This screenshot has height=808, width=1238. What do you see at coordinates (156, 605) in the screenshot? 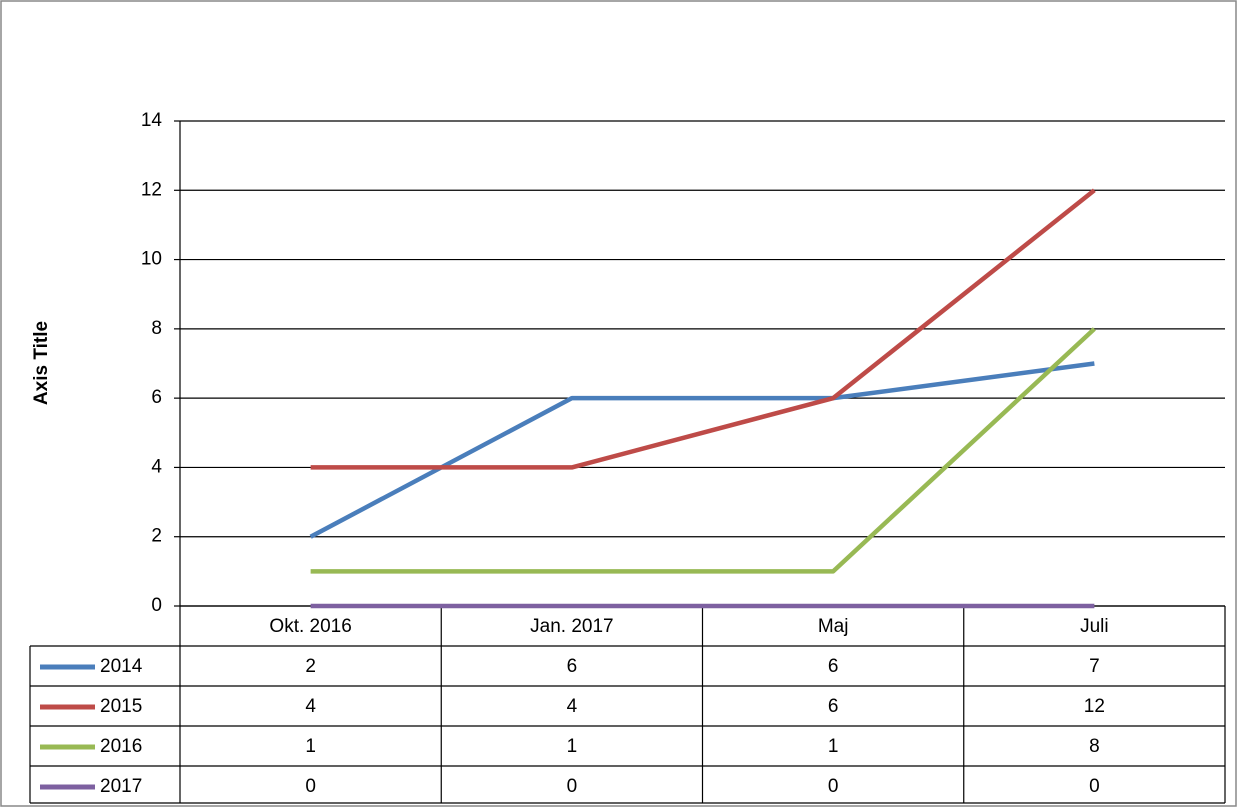
I see `y-tick-label: 0` at bounding box center [156, 605].